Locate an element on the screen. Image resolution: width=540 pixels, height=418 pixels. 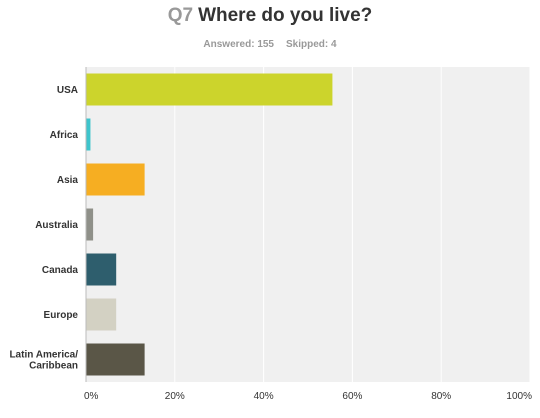
x-tick-label: 20% is located at coordinates (175, 396).